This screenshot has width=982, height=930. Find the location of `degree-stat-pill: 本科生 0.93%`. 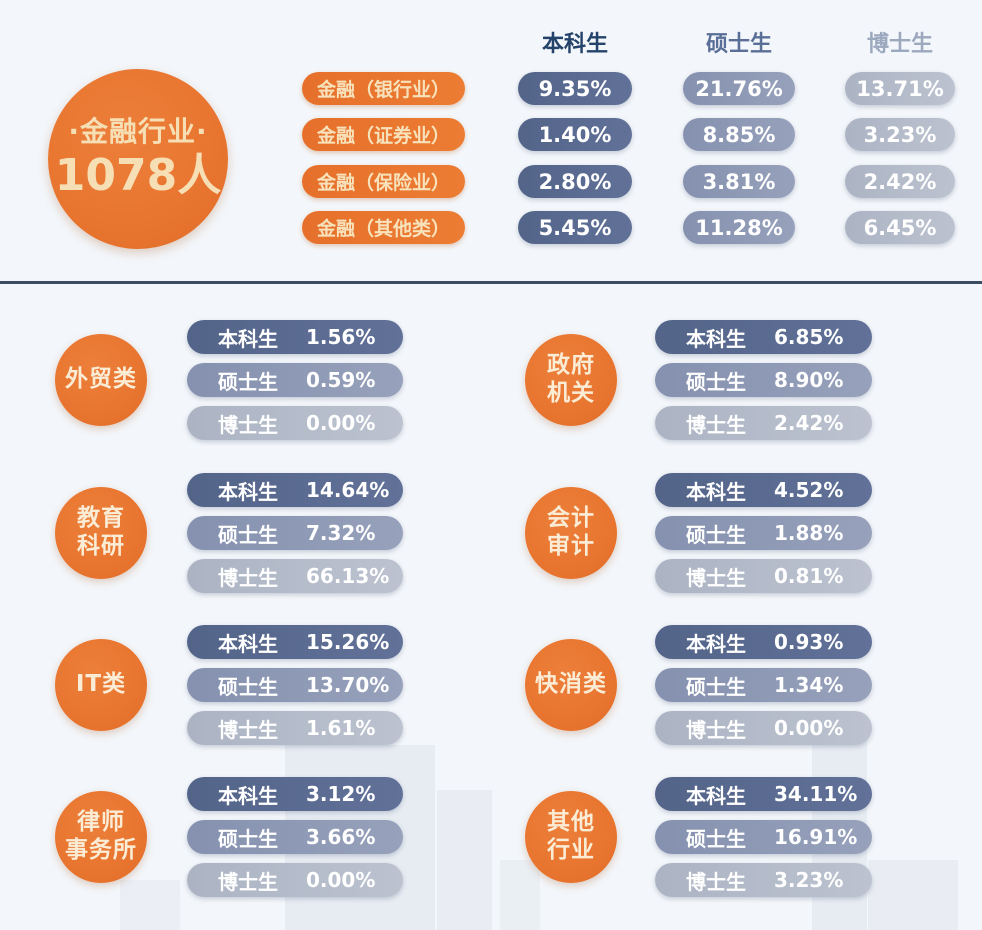

degree-stat-pill: 本科生 0.93% is located at coordinates (763, 642).